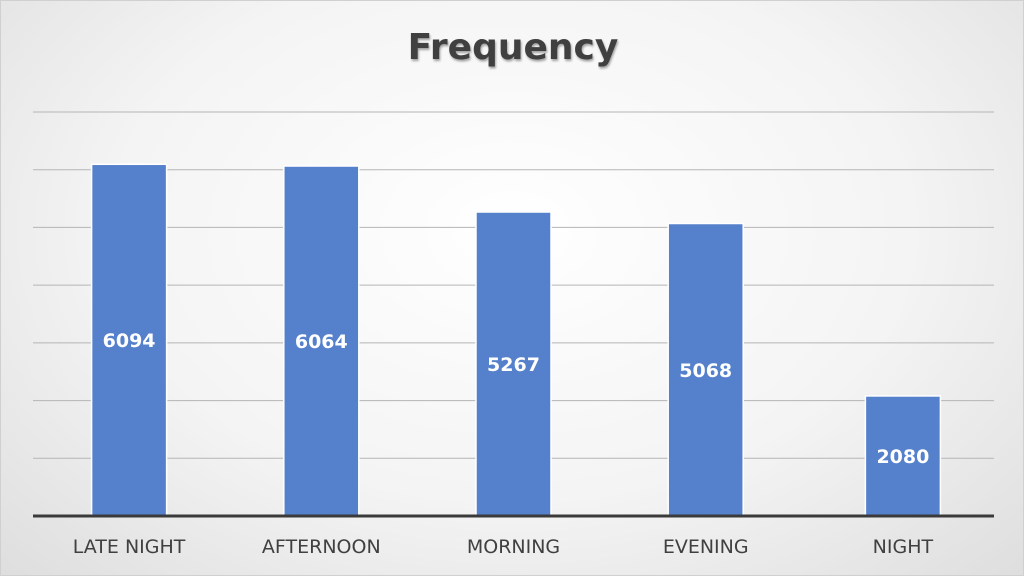 Image resolution: width=1024 pixels, height=577 pixels. I want to click on x-tick-label: AFTERNOON, so click(321, 547).